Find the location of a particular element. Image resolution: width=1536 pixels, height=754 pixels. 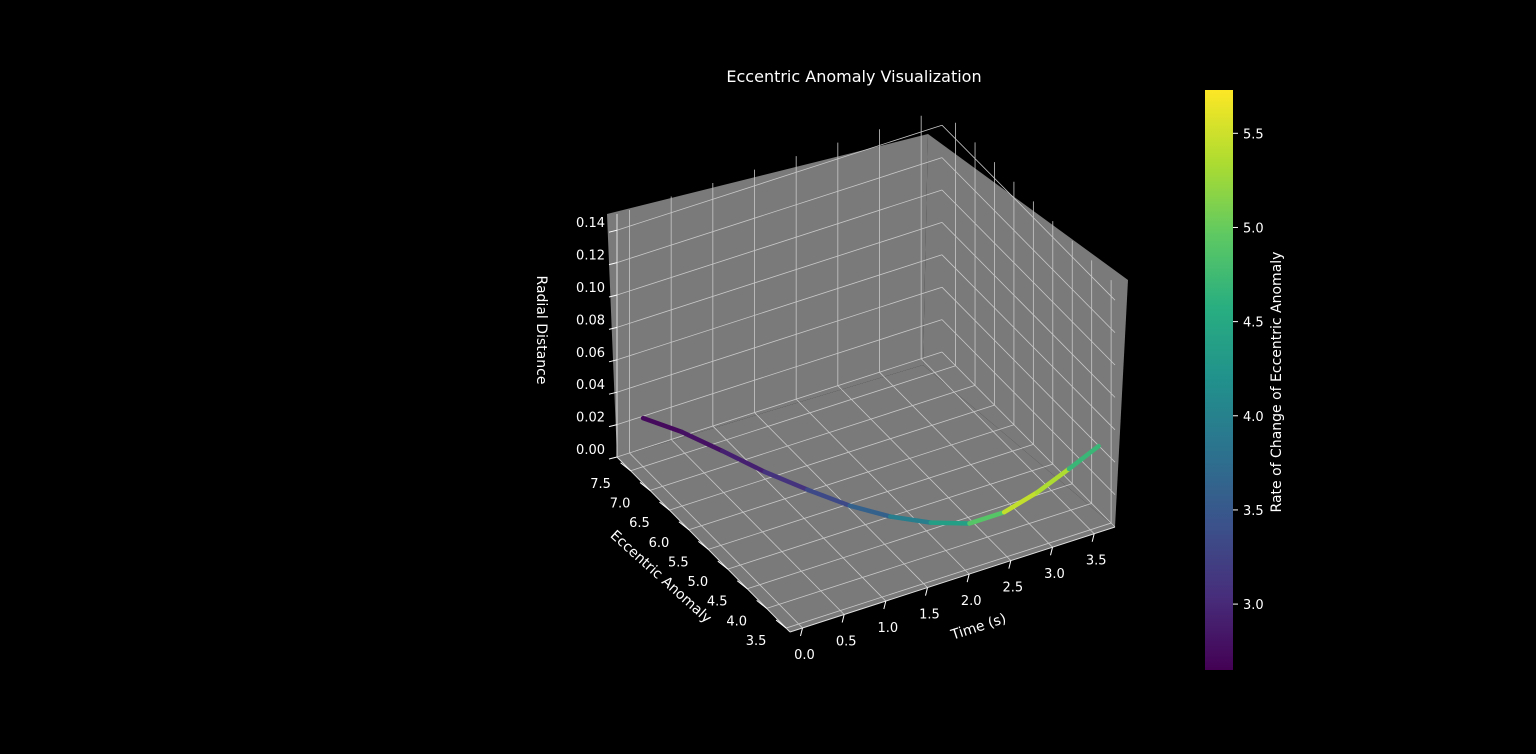

z-axis-label: Radial Distance is located at coordinates (541, 330).